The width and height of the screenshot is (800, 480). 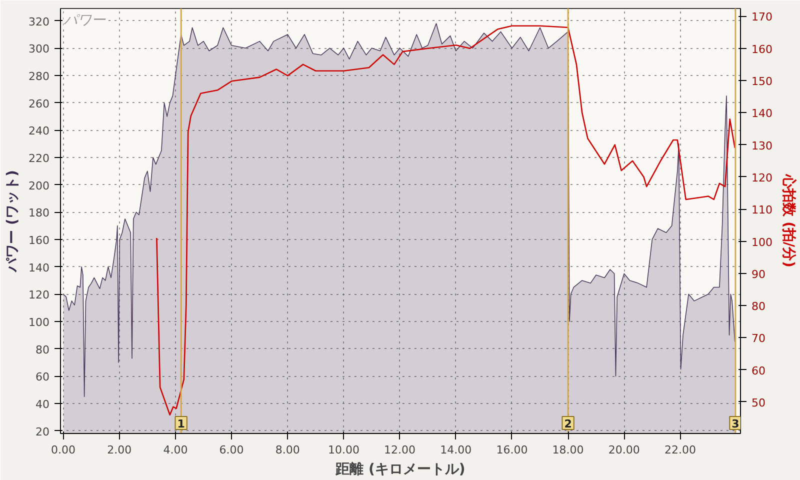 What do you see at coordinates (39, 240) in the screenshot?
I see `y-tick-label: 160` at bounding box center [39, 240].